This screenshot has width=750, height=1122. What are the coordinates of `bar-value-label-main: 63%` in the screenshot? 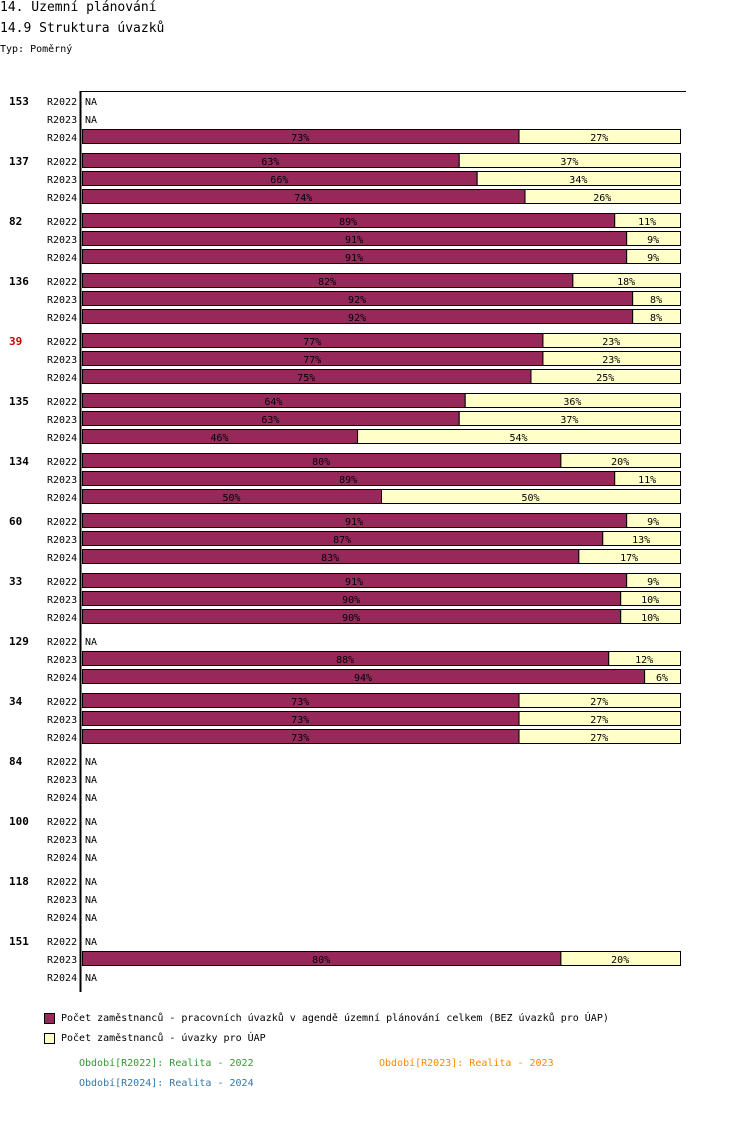 It's located at (270, 420).